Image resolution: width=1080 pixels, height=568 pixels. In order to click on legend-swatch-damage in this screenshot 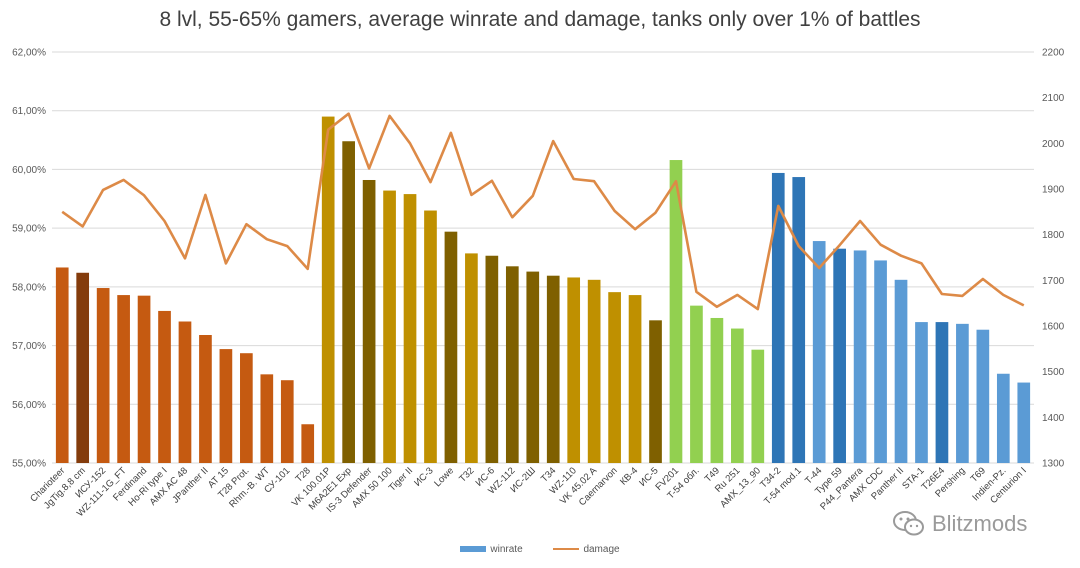, I will do `click(566, 549)`.